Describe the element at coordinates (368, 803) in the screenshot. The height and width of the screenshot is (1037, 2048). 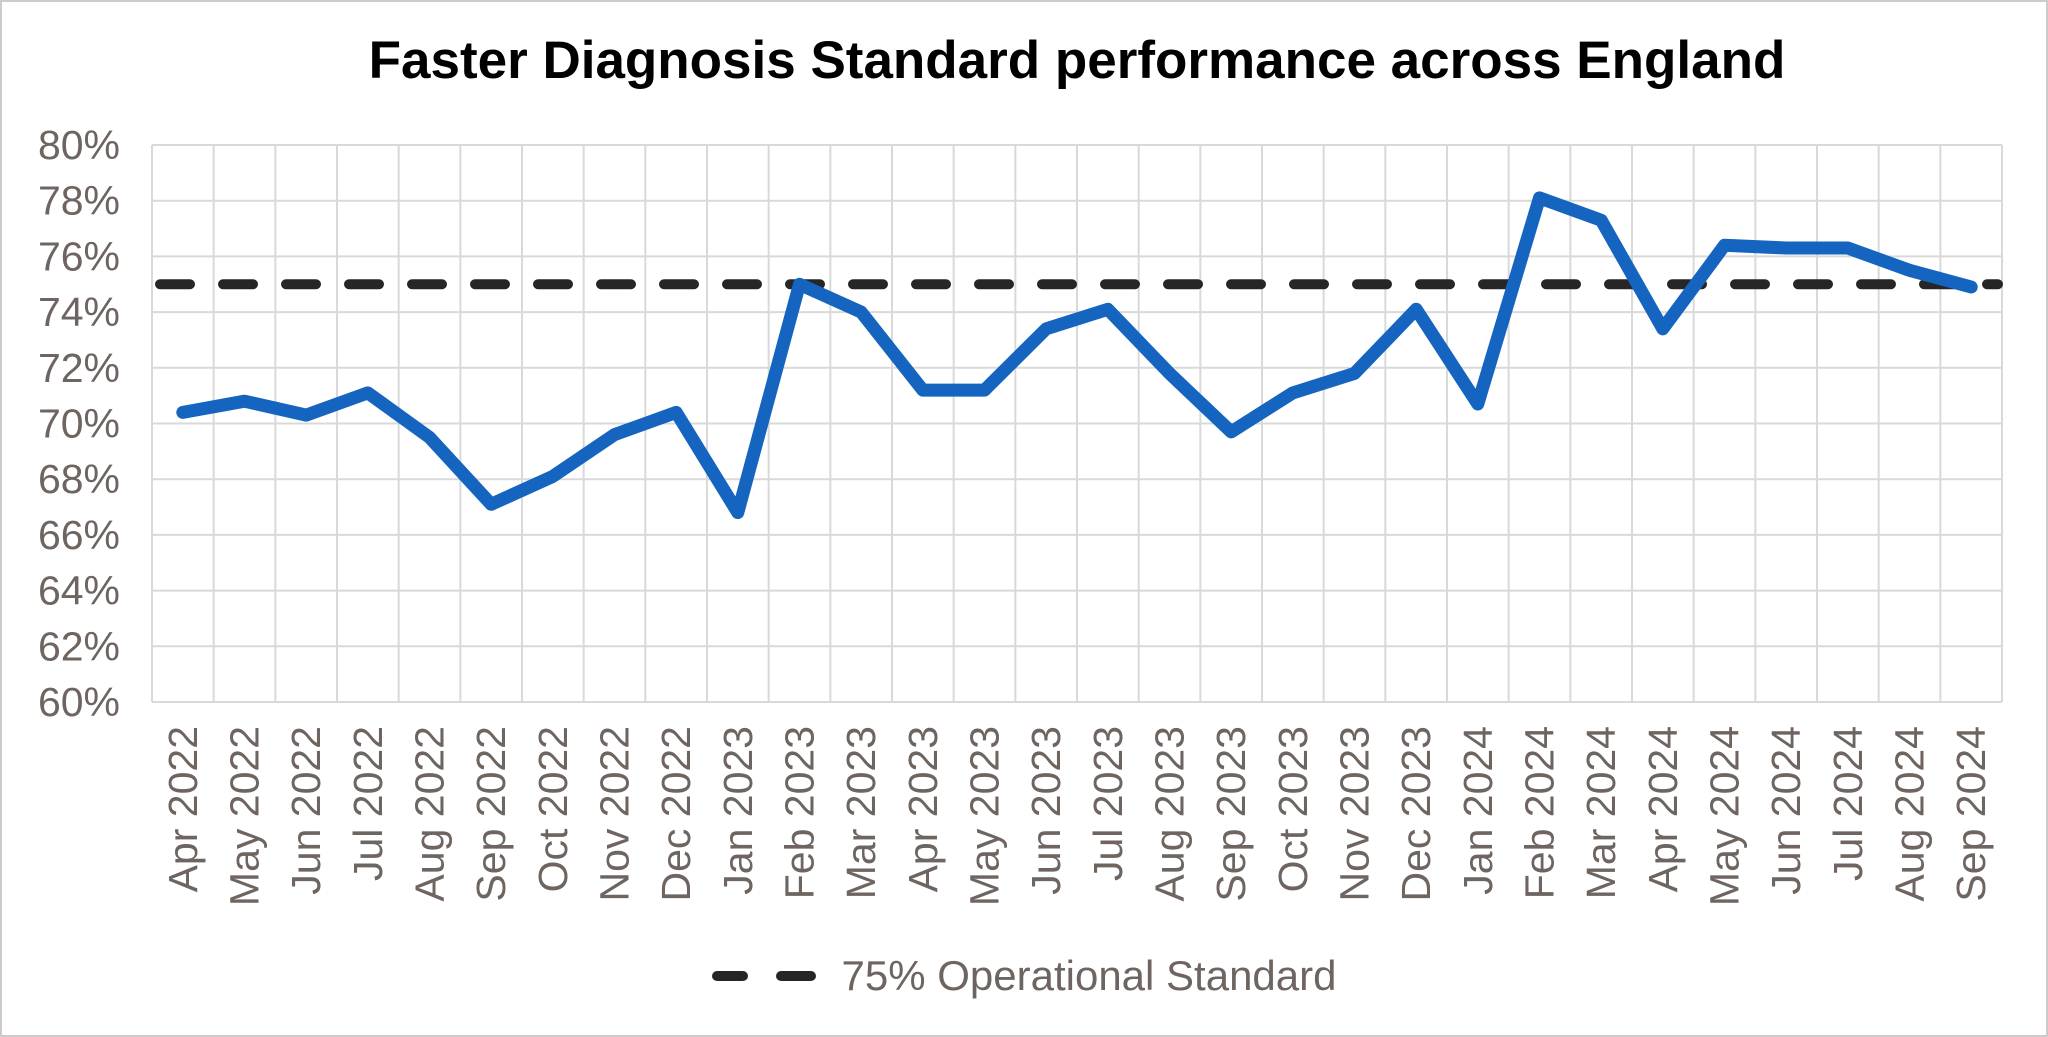
I see `x-tick-label: Jul 2022` at that location.